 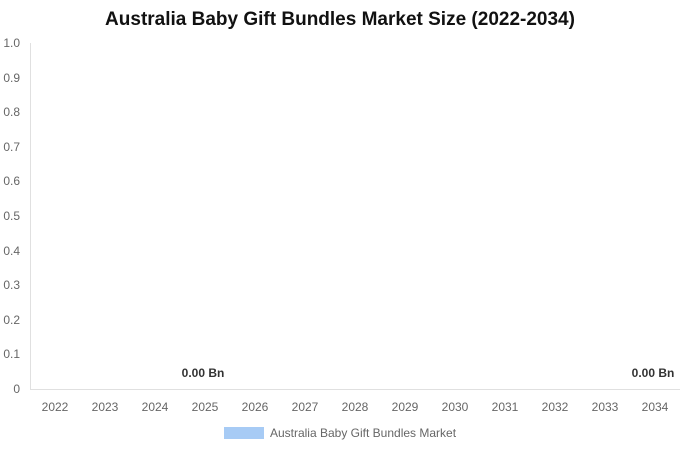 I want to click on y-tick-label: 0.5, so click(x=11, y=216).